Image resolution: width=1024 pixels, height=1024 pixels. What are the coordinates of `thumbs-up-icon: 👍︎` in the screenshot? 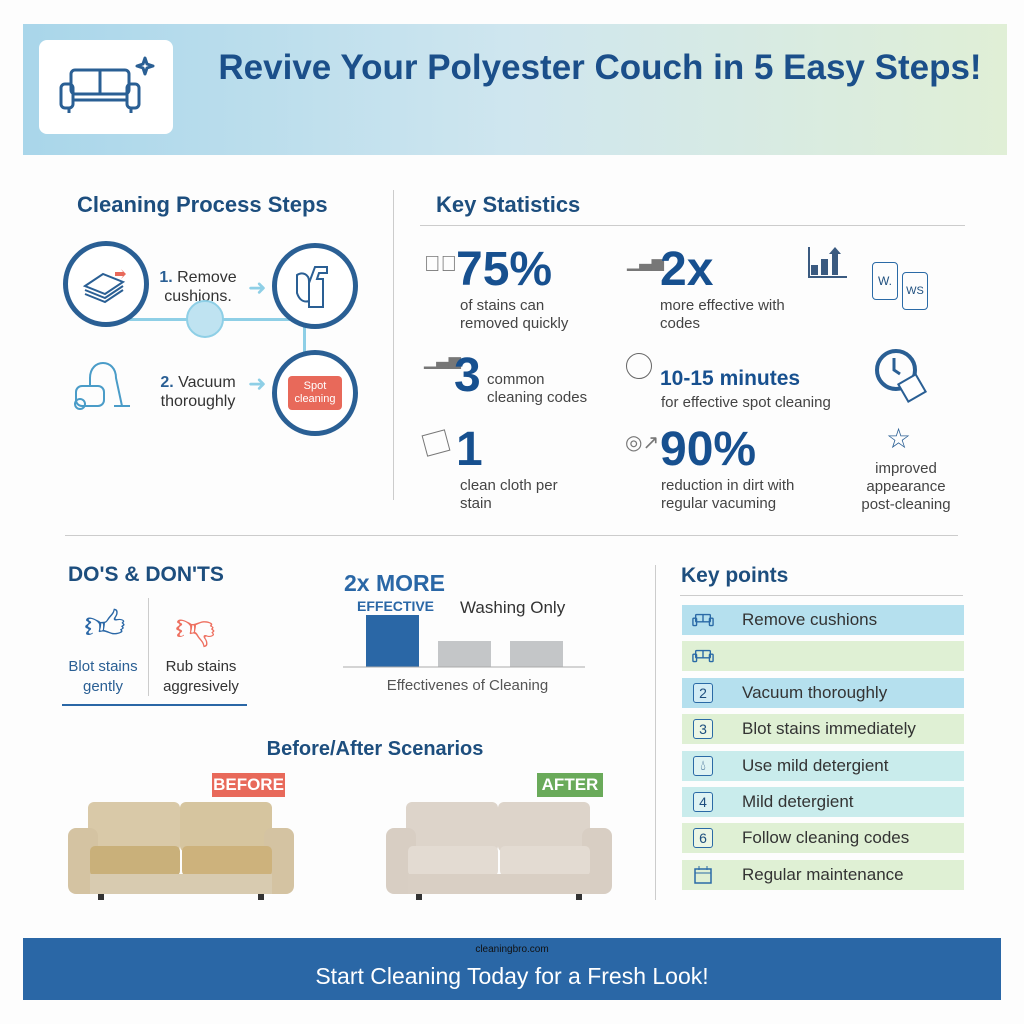 It's located at (105, 625).